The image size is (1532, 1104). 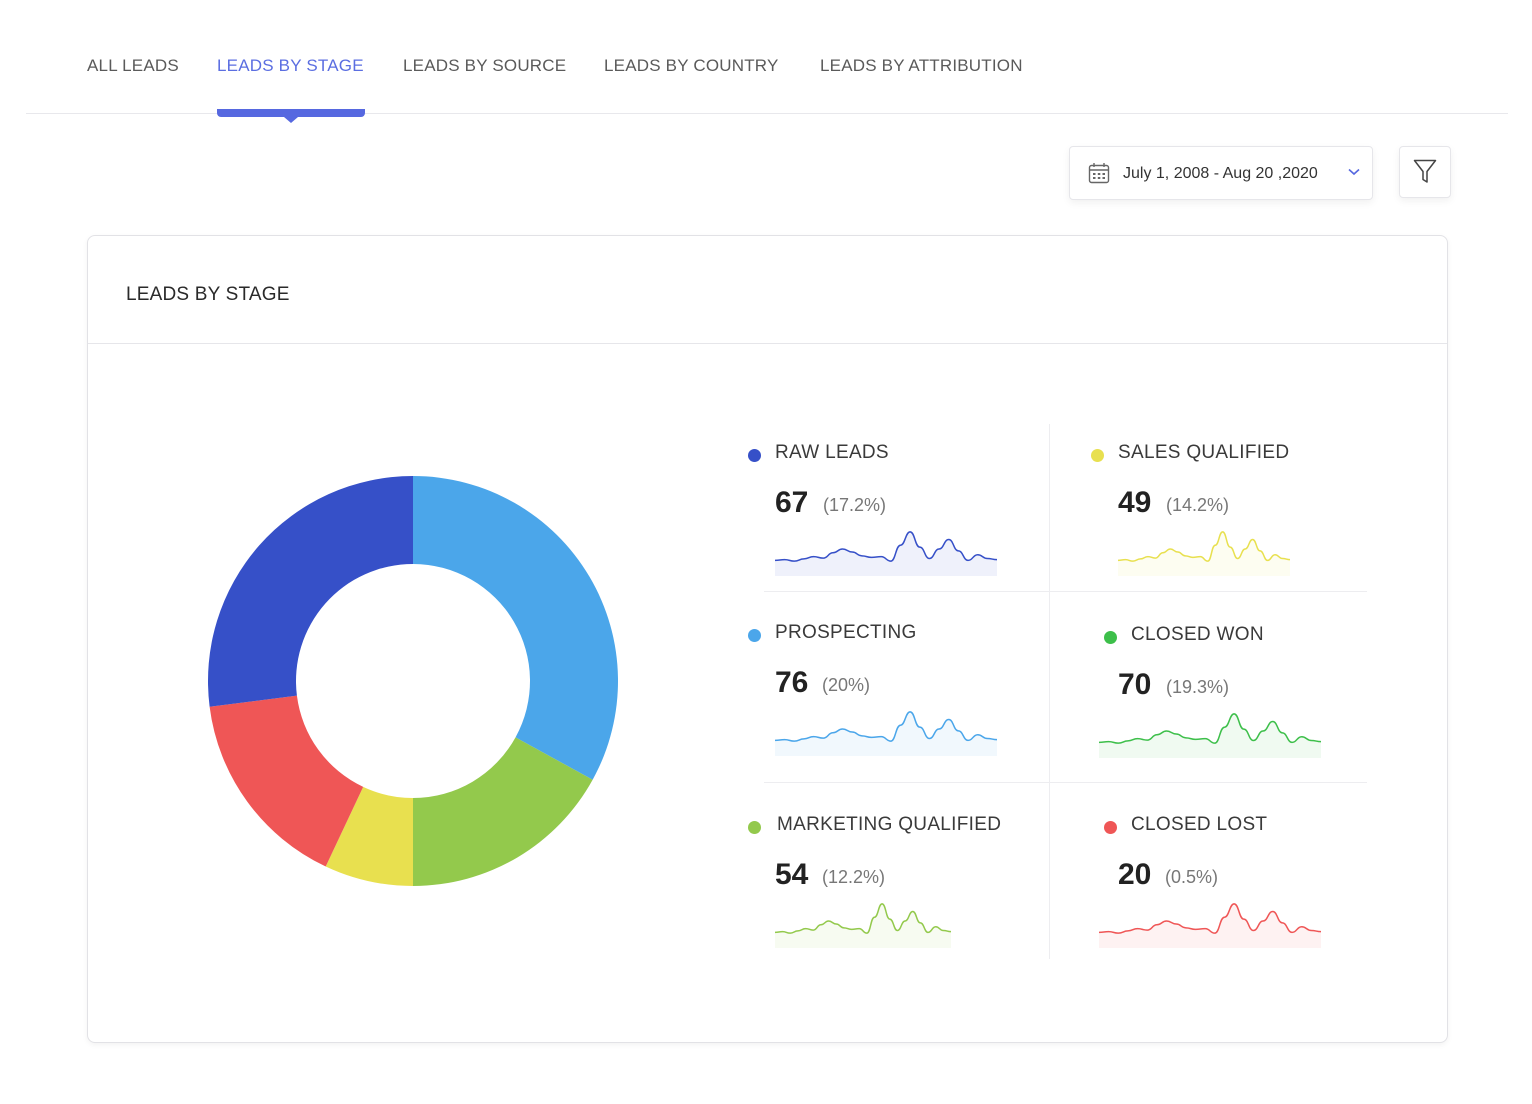 What do you see at coordinates (286, 781) in the screenshot?
I see `donut-slice-closed-lost` at bounding box center [286, 781].